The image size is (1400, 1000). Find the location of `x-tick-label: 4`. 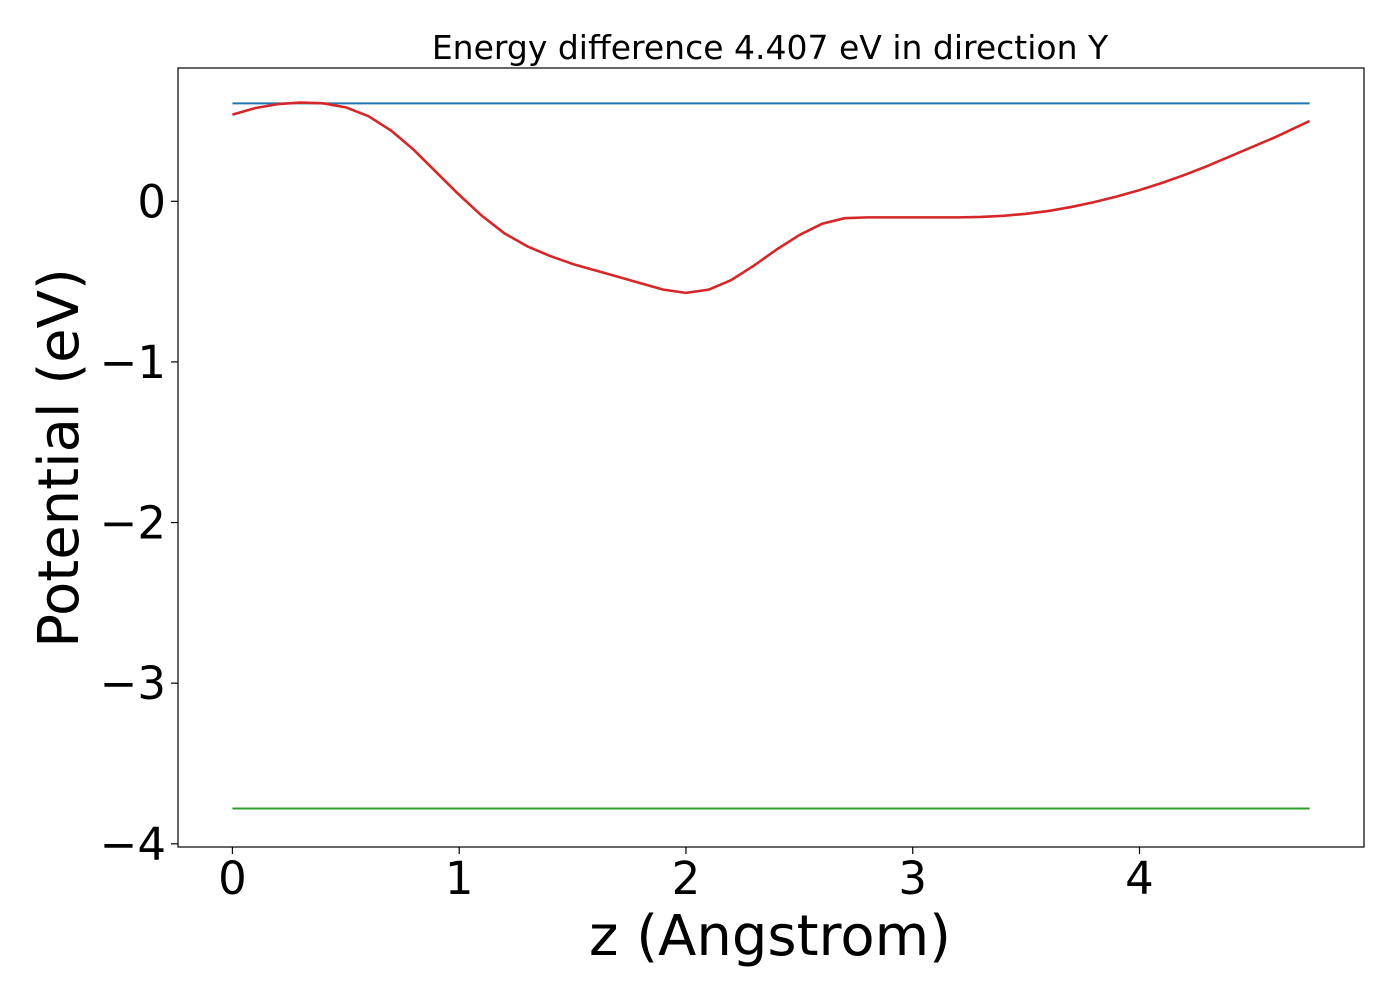

x-tick-label: 4 is located at coordinates (1139, 878).